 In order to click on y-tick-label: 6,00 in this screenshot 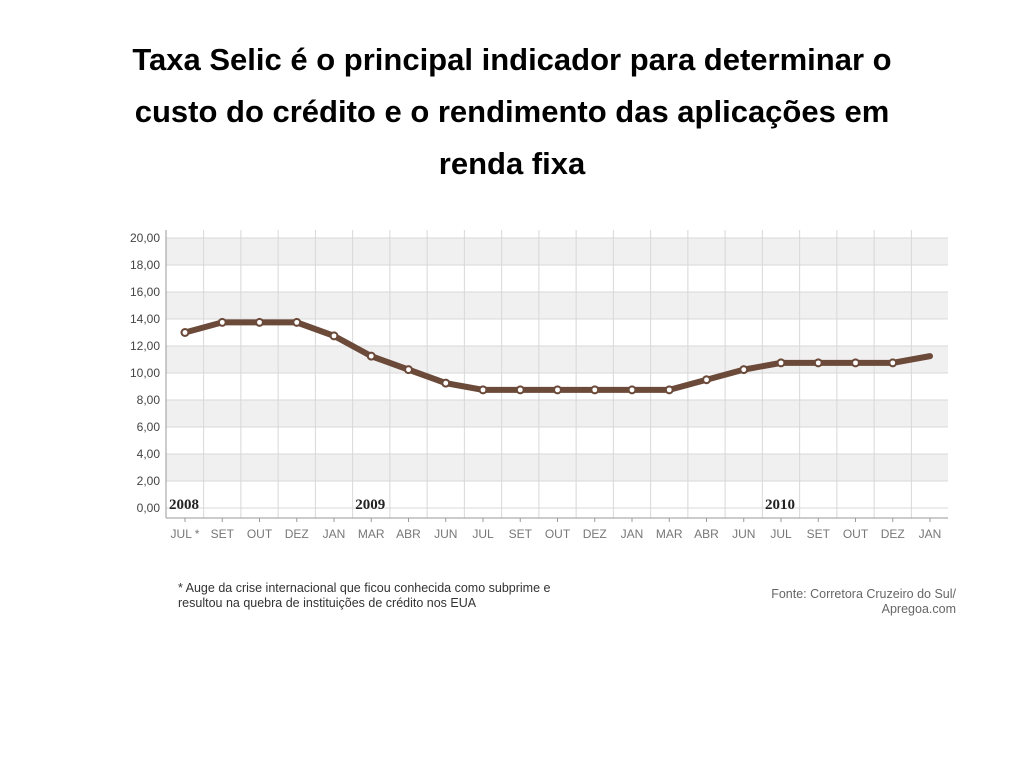, I will do `click(149, 427)`.